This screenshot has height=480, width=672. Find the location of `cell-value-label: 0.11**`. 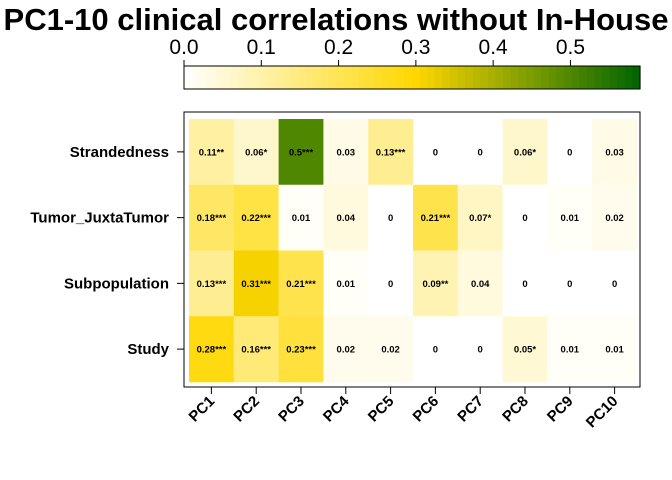

cell-value-label: 0.11** is located at coordinates (212, 152).